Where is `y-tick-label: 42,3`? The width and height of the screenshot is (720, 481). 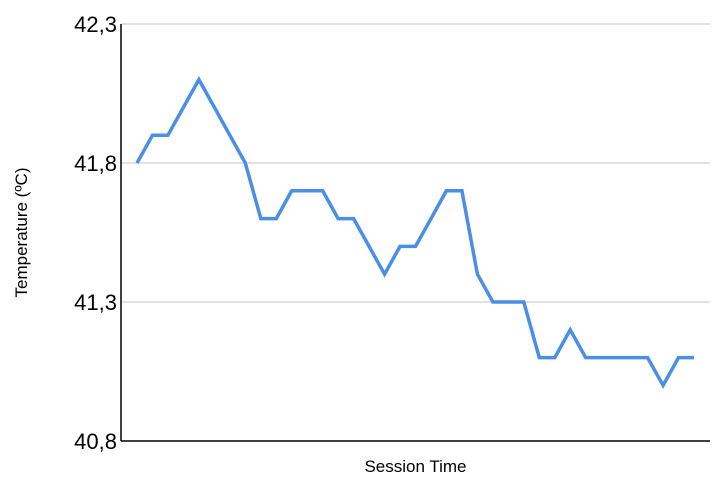
y-tick-label: 42,3 is located at coordinates (95, 24).